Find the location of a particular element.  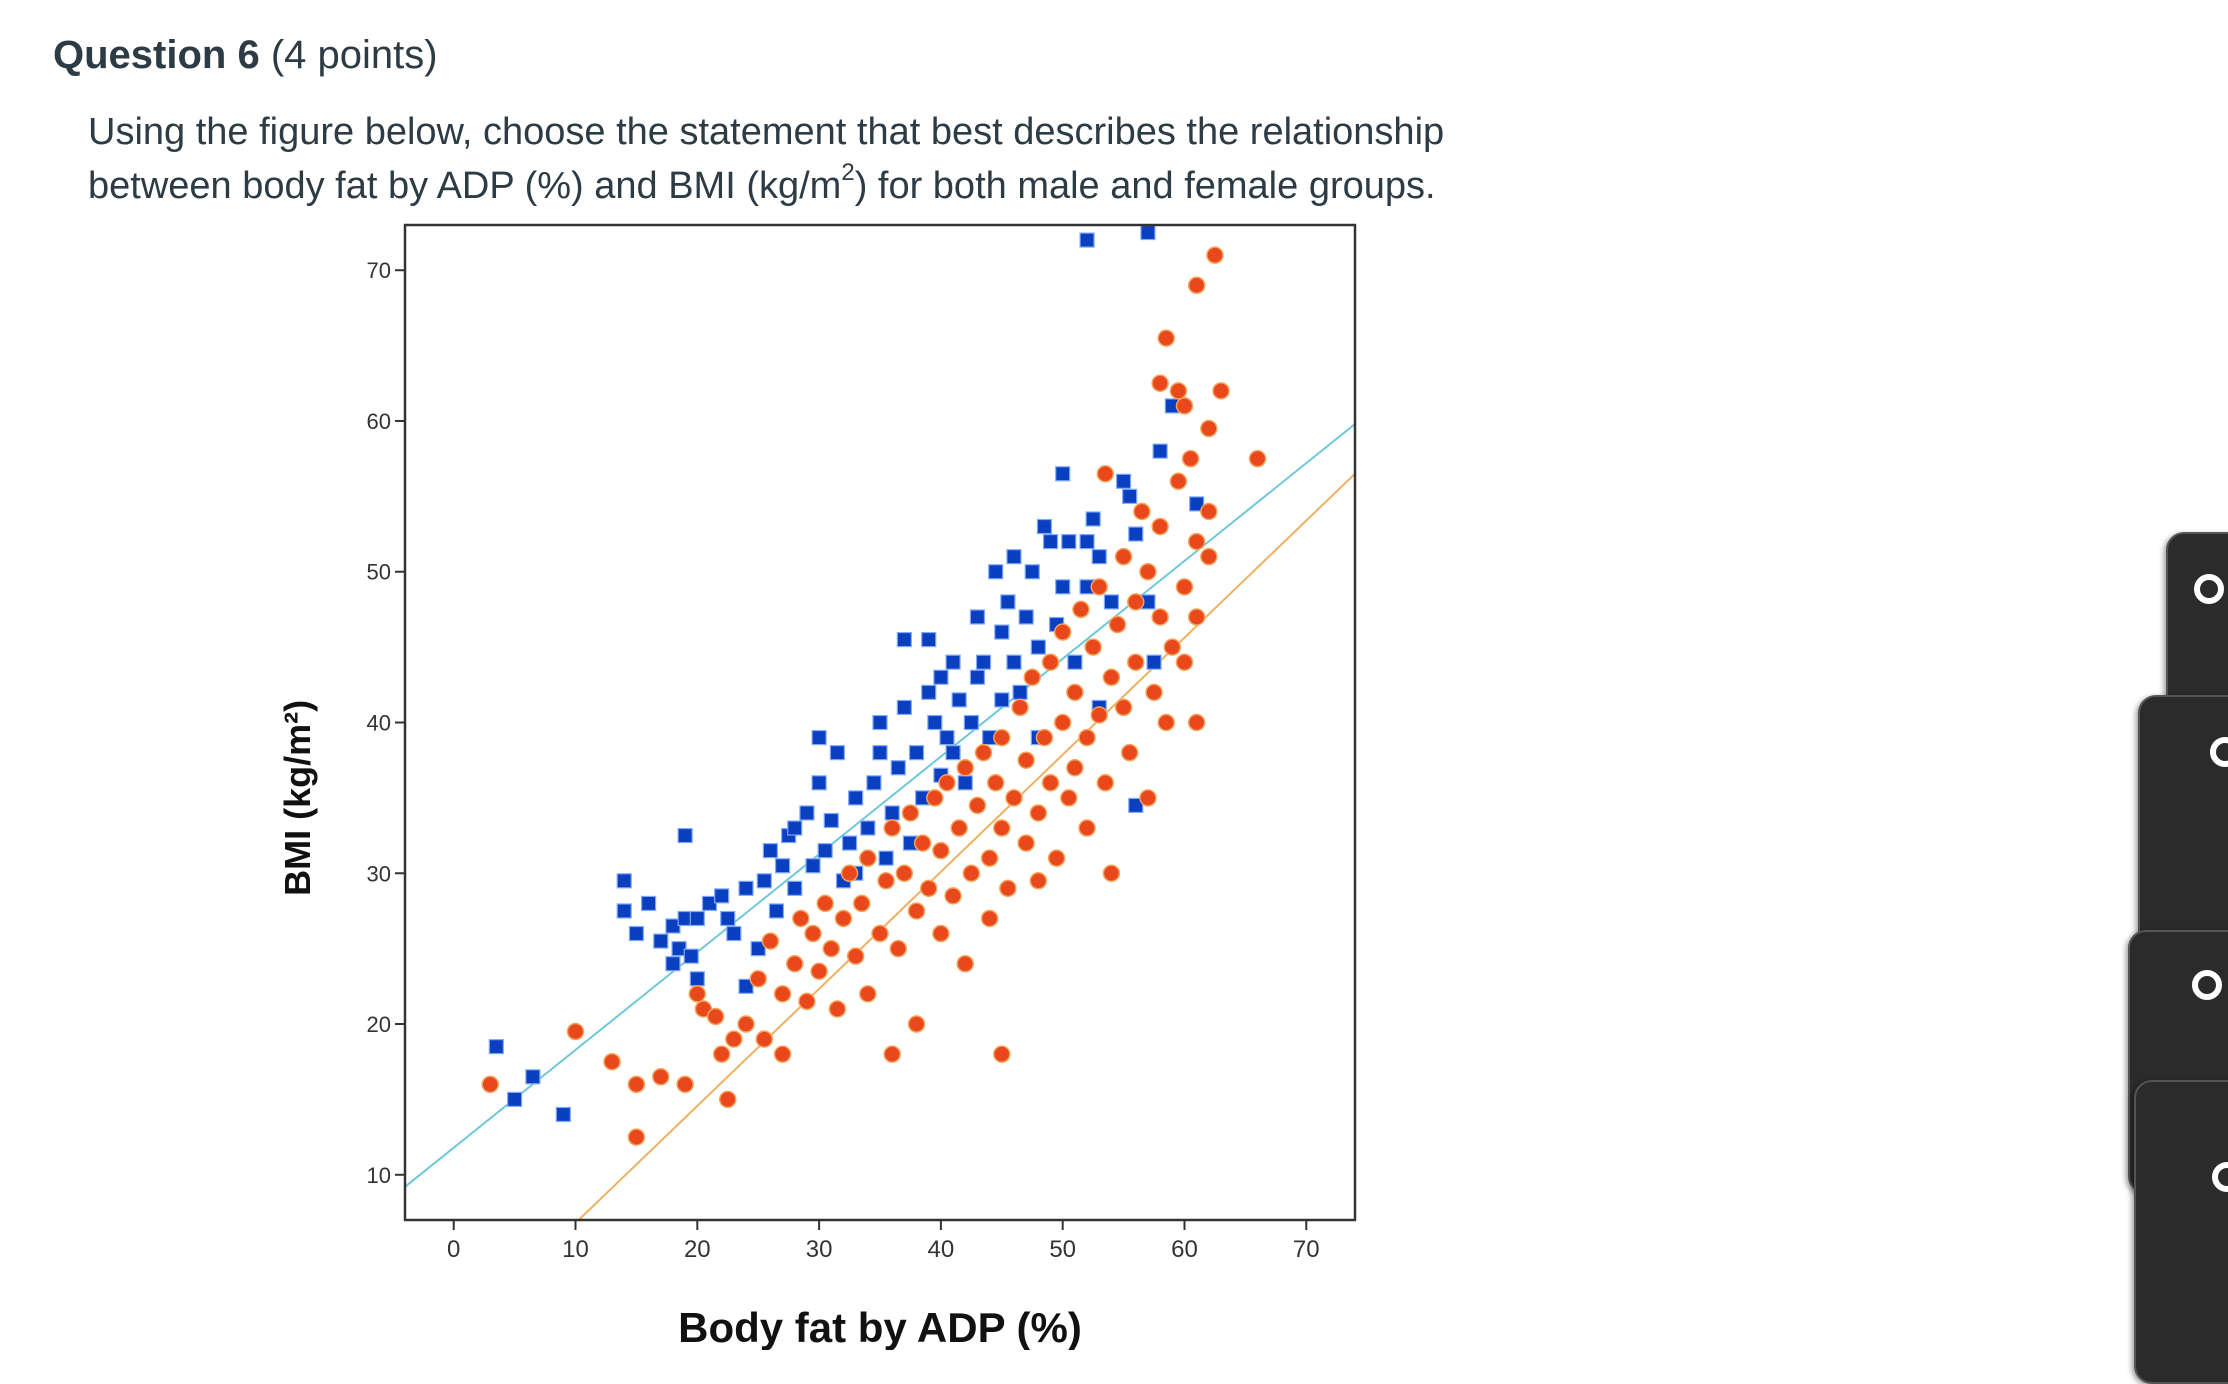

x-tick-label: 10 is located at coordinates (575, 1249).